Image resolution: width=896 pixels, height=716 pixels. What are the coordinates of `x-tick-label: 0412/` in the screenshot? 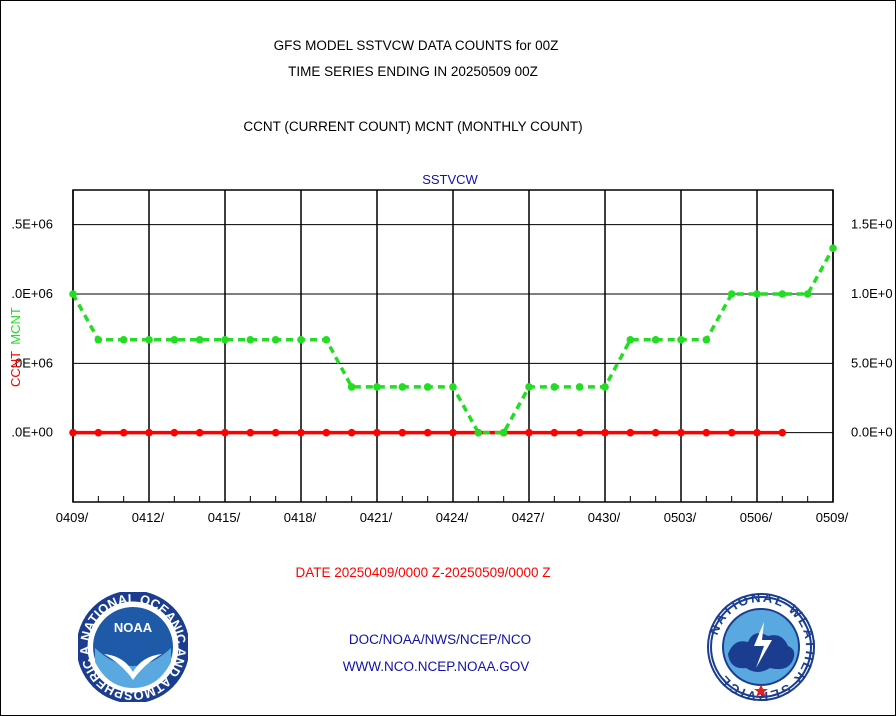 It's located at (148, 517).